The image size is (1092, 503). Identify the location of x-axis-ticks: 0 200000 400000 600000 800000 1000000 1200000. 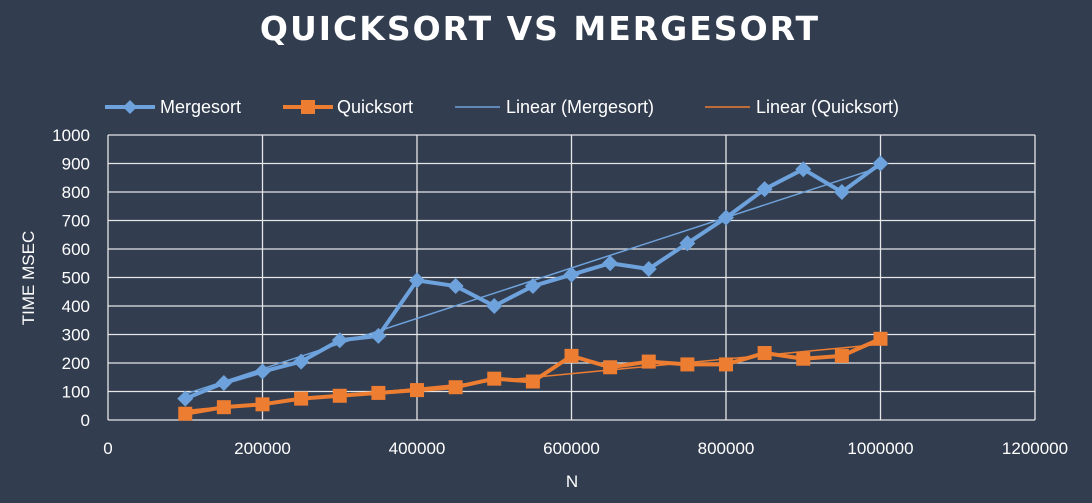
(585, 448).